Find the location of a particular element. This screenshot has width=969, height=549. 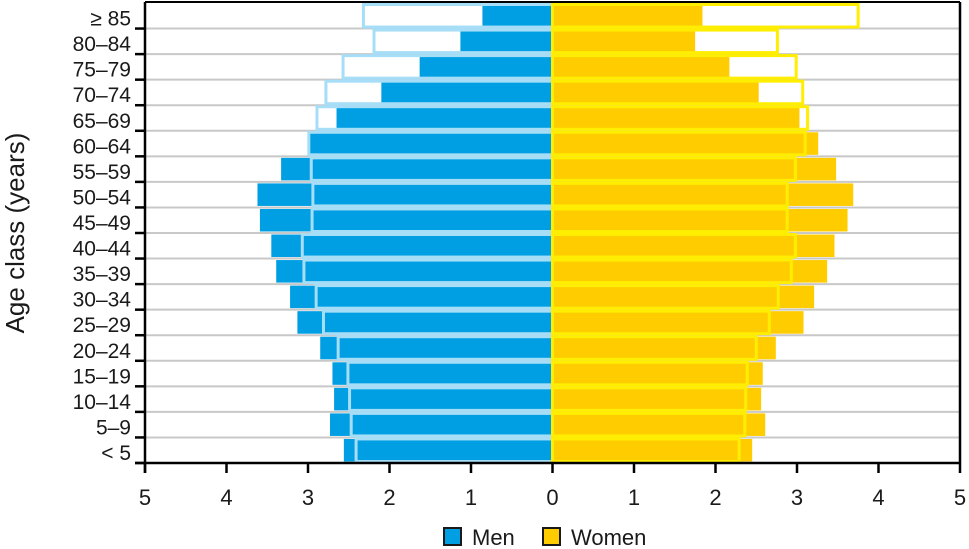

age-class-label: 40–44 is located at coordinates (102, 249).